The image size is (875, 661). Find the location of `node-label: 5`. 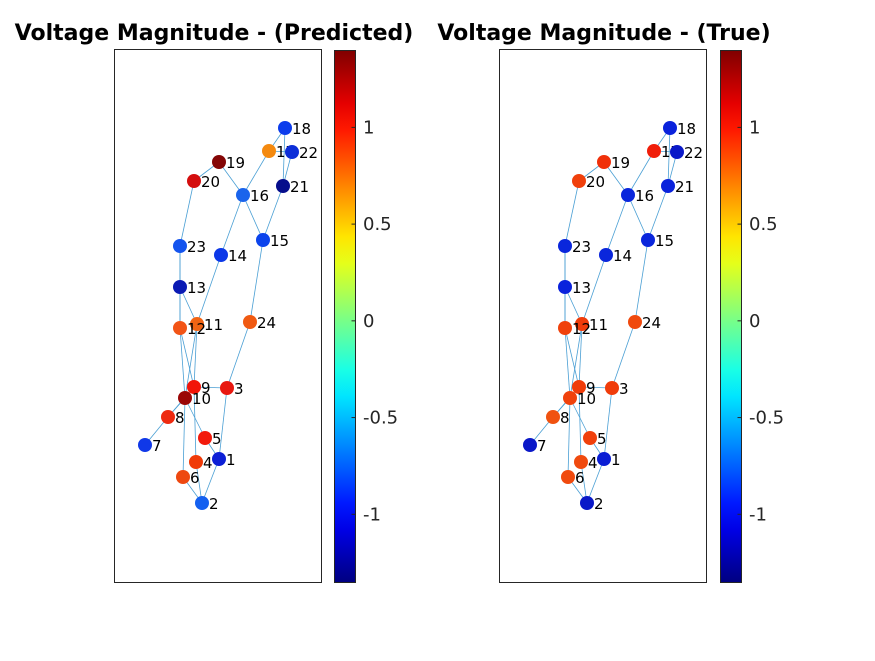

node-label: 5 is located at coordinates (602, 439).